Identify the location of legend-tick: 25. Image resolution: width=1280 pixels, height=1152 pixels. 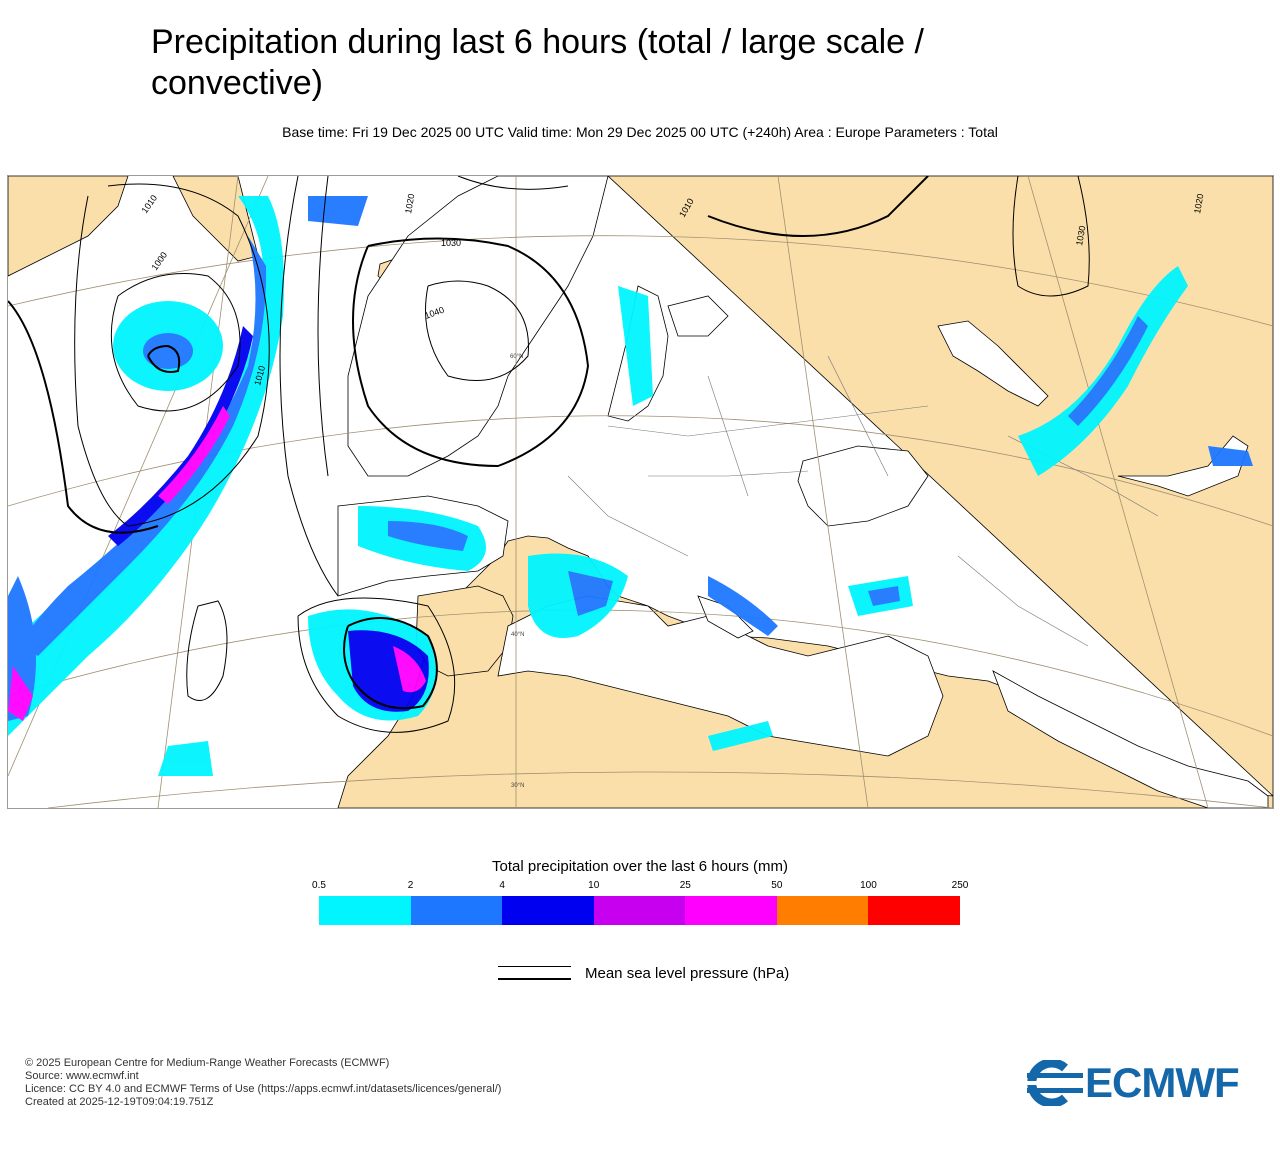
(685, 885).